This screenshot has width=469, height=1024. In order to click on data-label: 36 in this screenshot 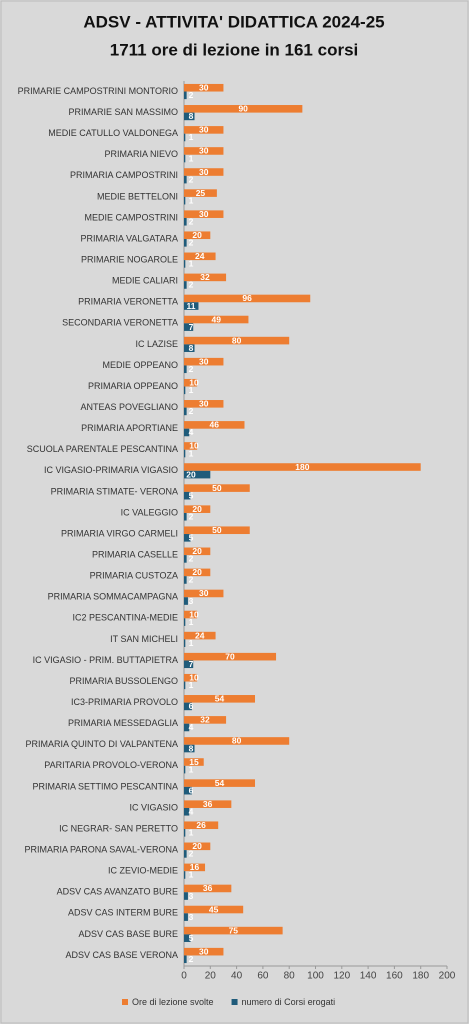, I will do `click(208, 888)`.